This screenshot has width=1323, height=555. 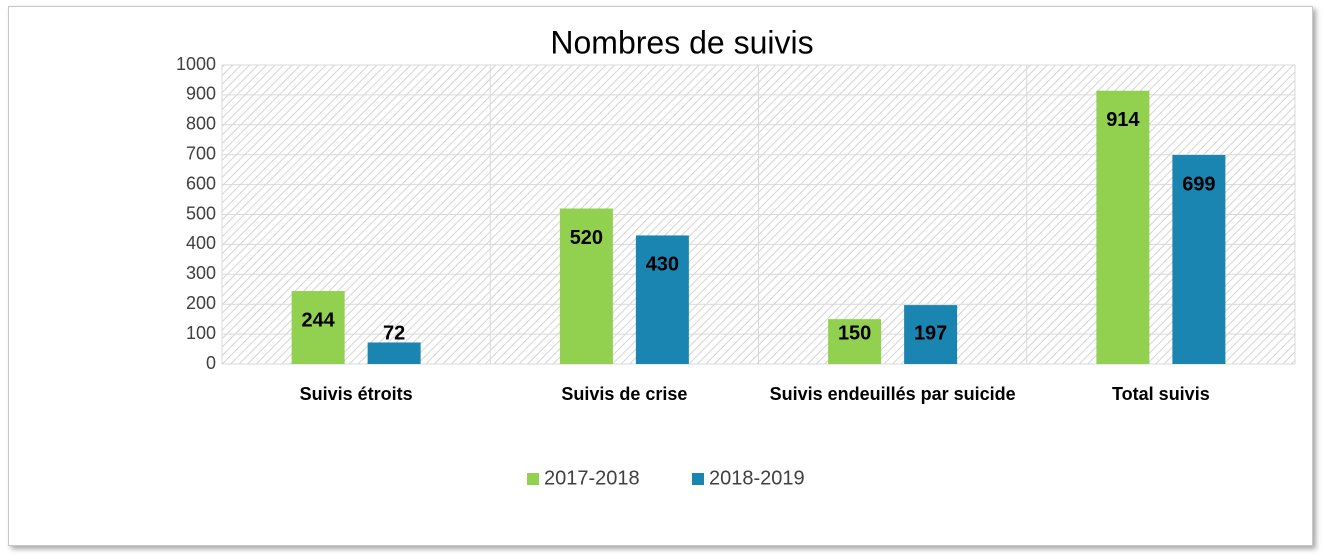 I want to click on data-label: 430, so click(x=662, y=265).